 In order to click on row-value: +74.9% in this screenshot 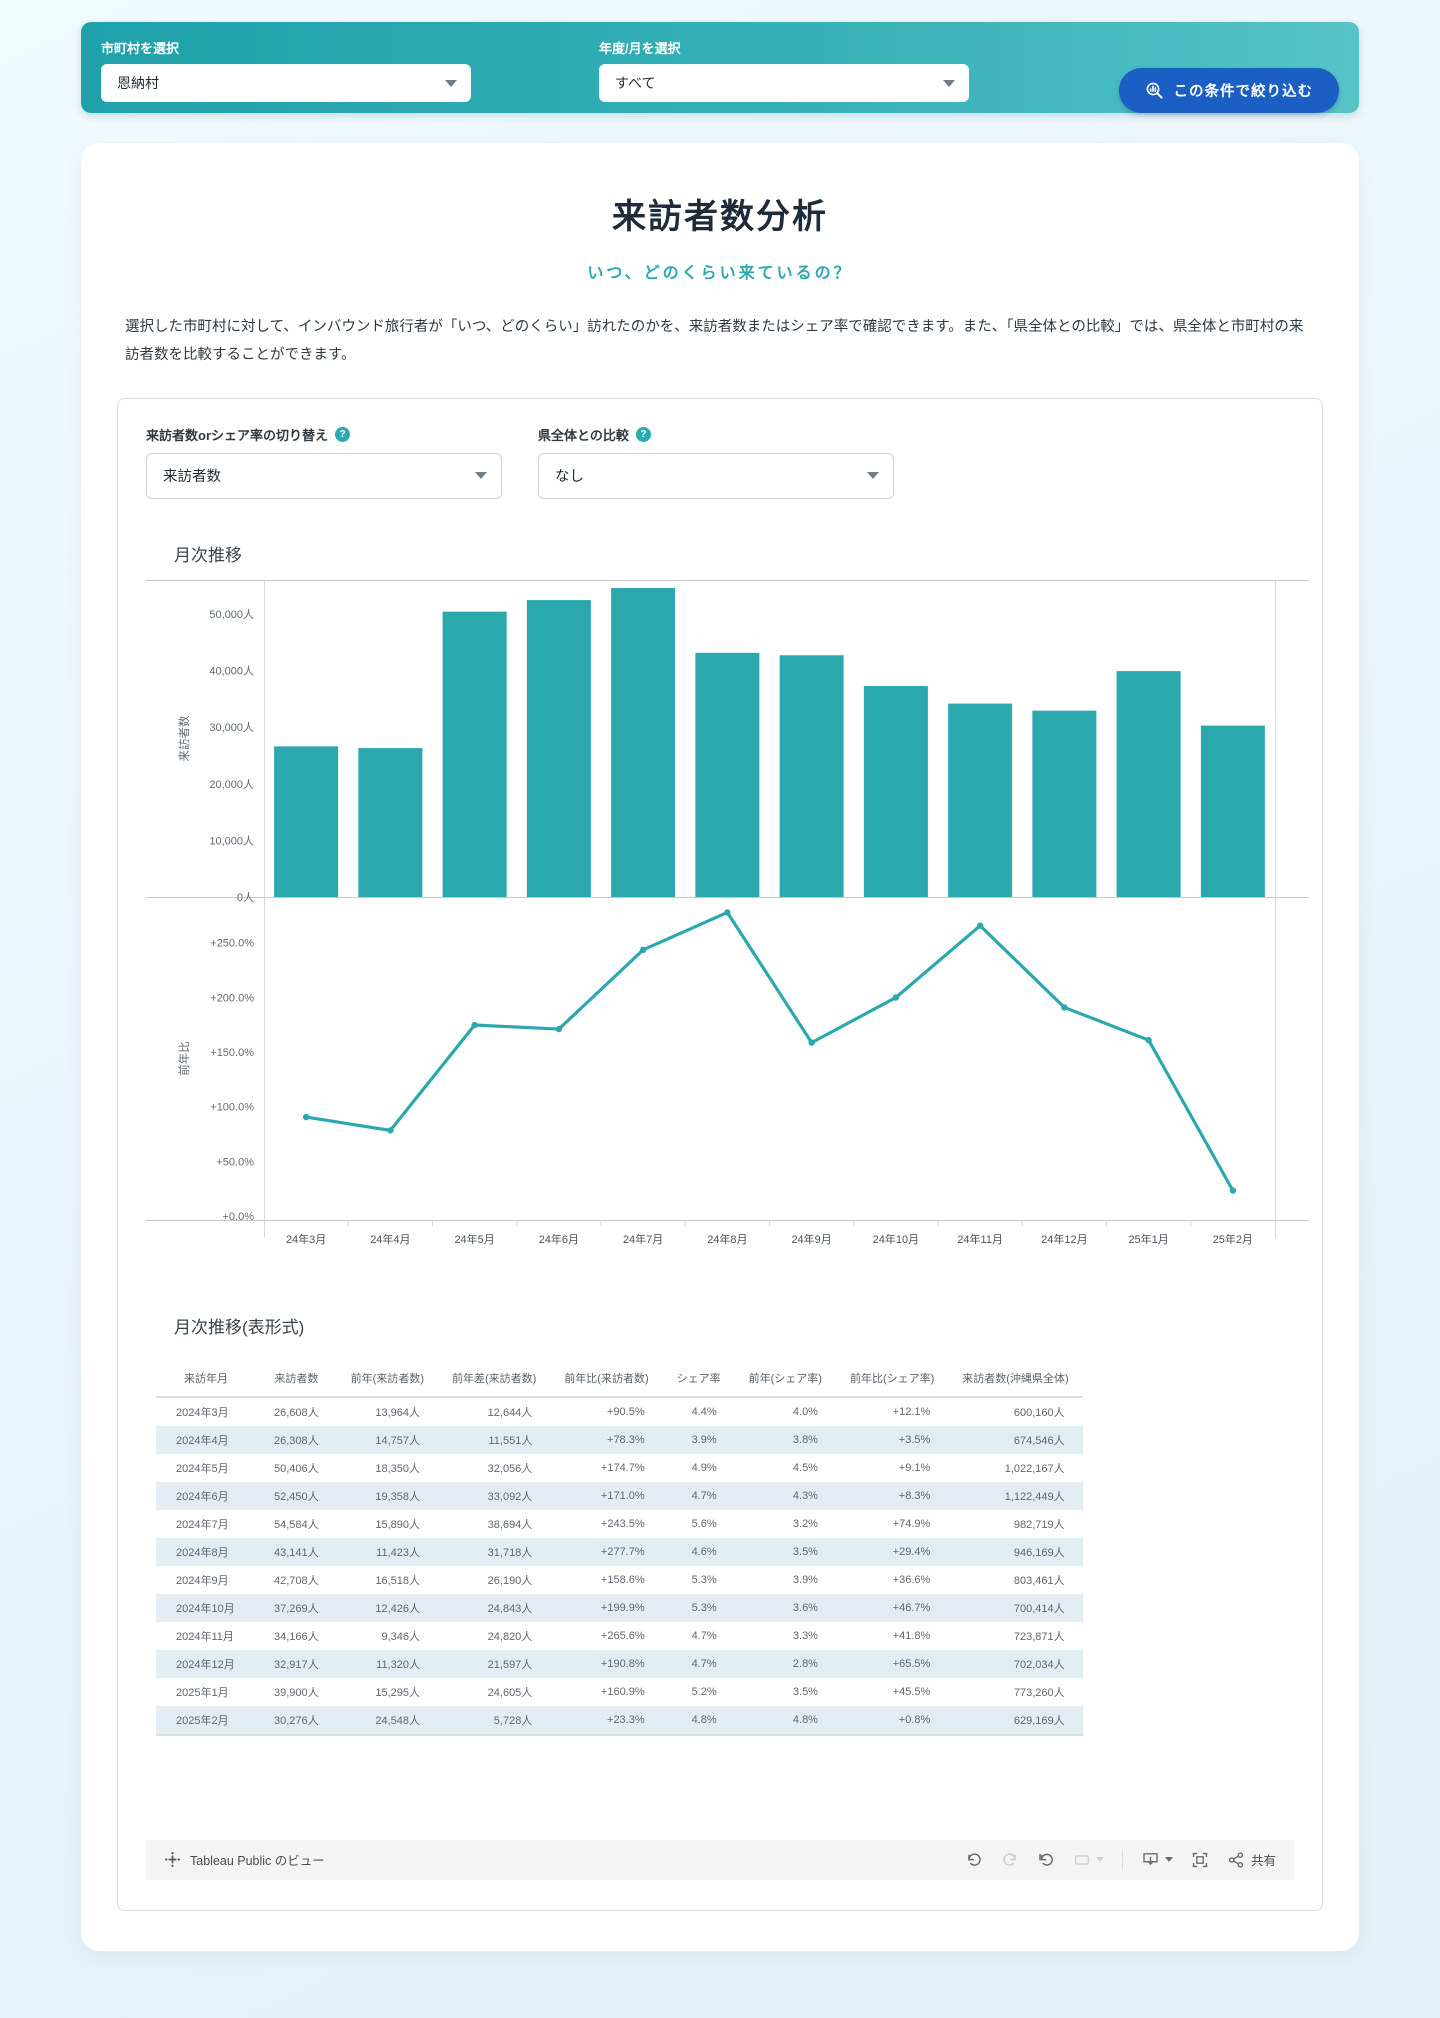, I will do `click(911, 1523)`.